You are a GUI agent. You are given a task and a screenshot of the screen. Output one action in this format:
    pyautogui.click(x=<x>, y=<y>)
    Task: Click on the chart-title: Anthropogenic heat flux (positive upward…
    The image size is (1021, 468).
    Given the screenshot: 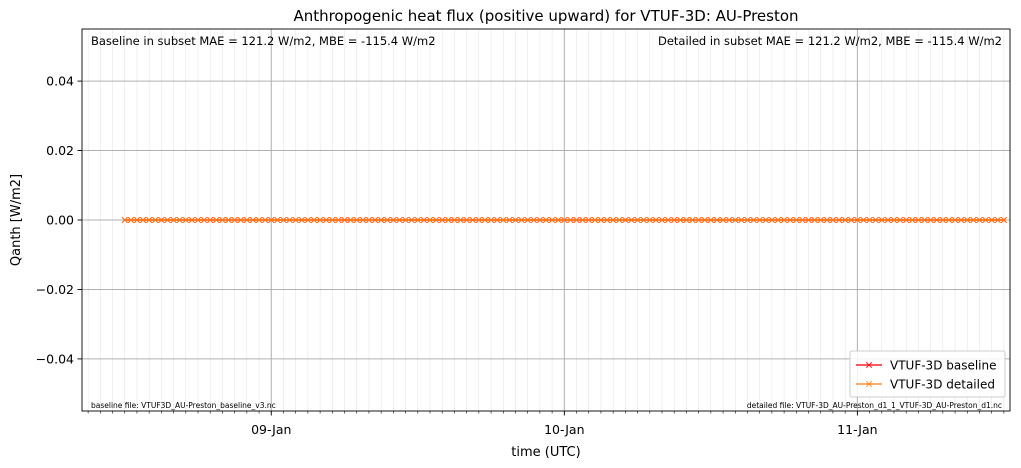 What is the action you would take?
    pyautogui.click(x=545, y=16)
    